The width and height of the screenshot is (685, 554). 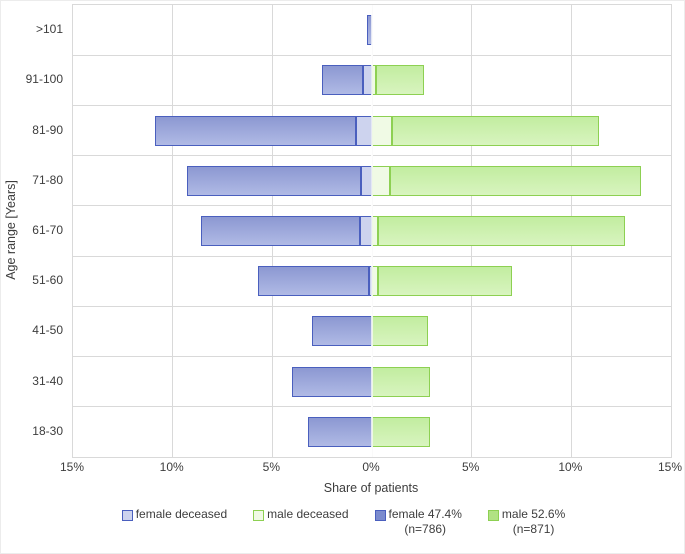 I want to click on legend-text: female 47.4% (n=786), so click(x=425, y=522).